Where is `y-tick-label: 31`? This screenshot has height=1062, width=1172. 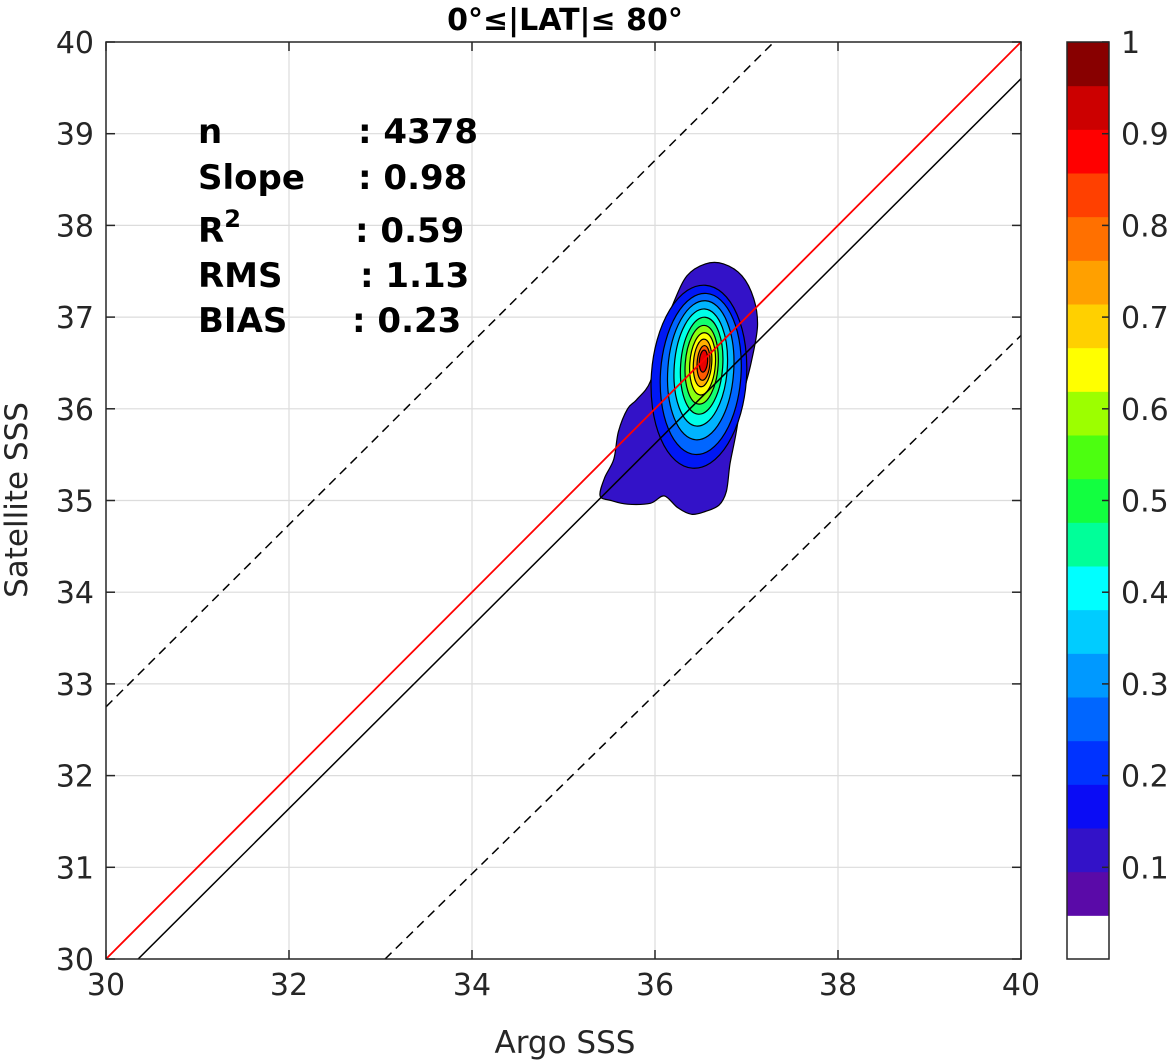
y-tick-label: 31 is located at coordinates (75, 868).